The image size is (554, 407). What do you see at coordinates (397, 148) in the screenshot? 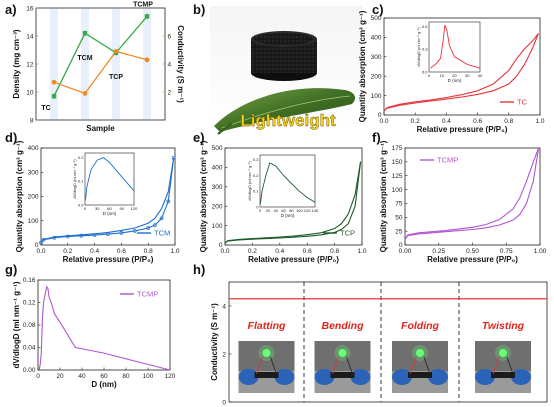
I see `y-tick-label: 175` at bounding box center [397, 148].